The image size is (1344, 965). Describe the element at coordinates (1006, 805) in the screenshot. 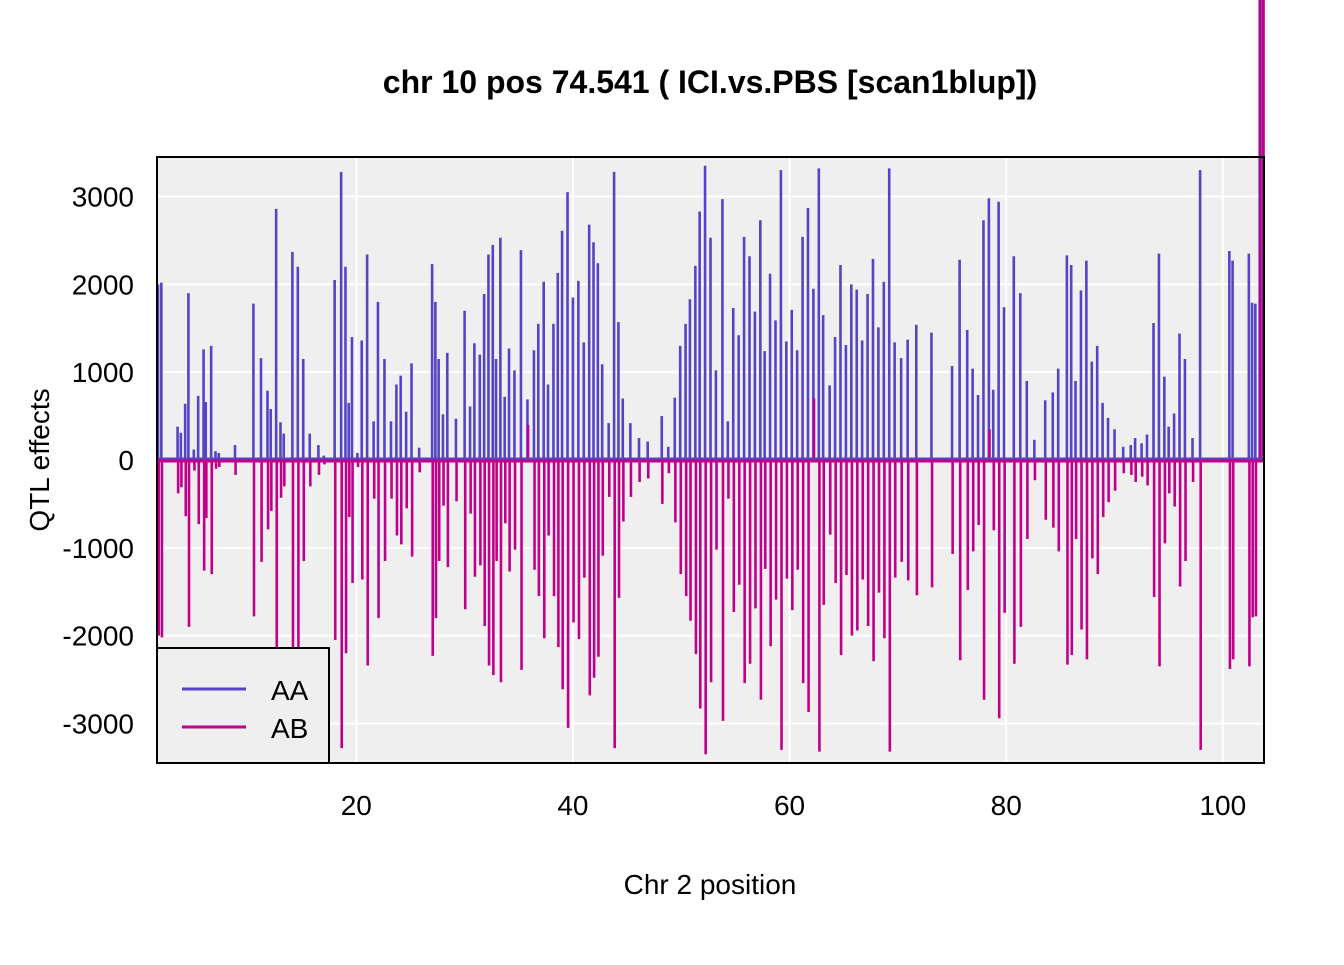

I see `x-tick-label: 80` at that location.